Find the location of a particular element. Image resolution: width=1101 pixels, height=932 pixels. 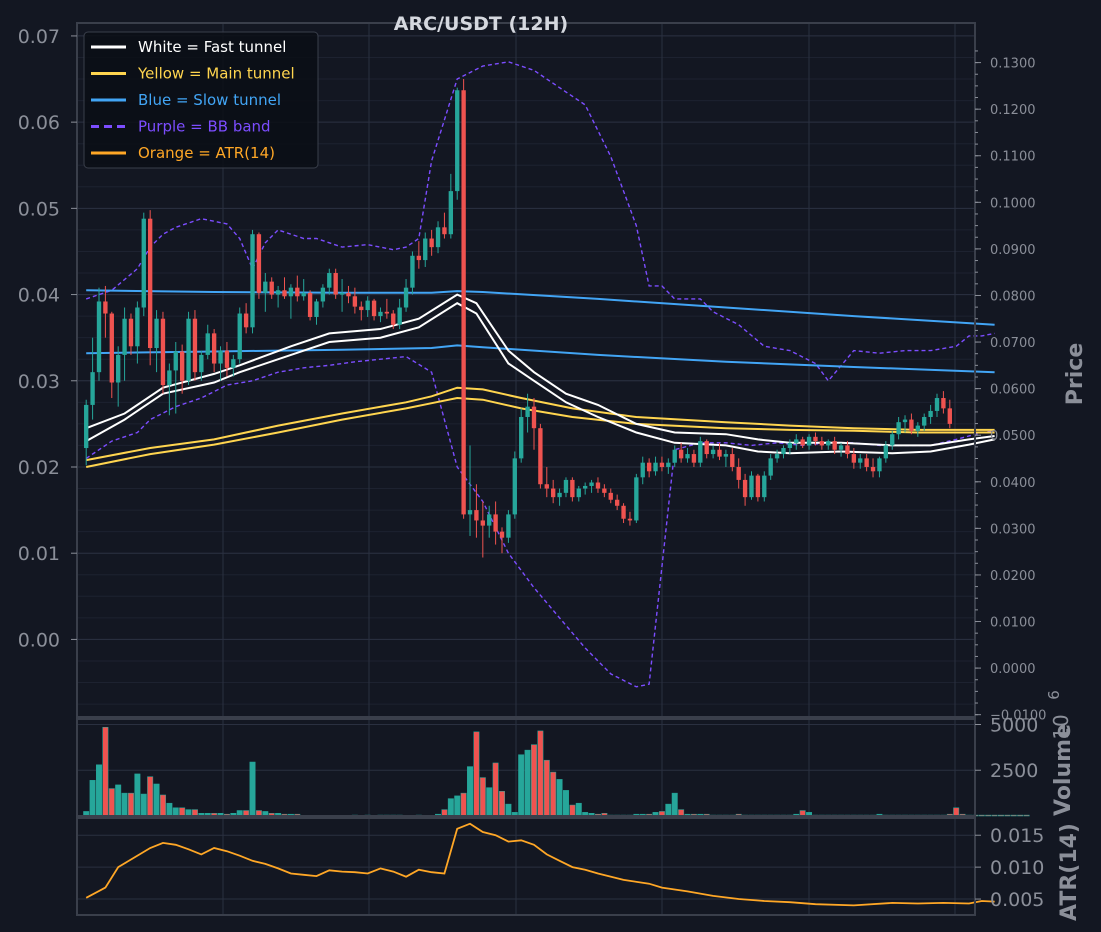

volume-axis: 2500 5000 is located at coordinates (1006, 748).